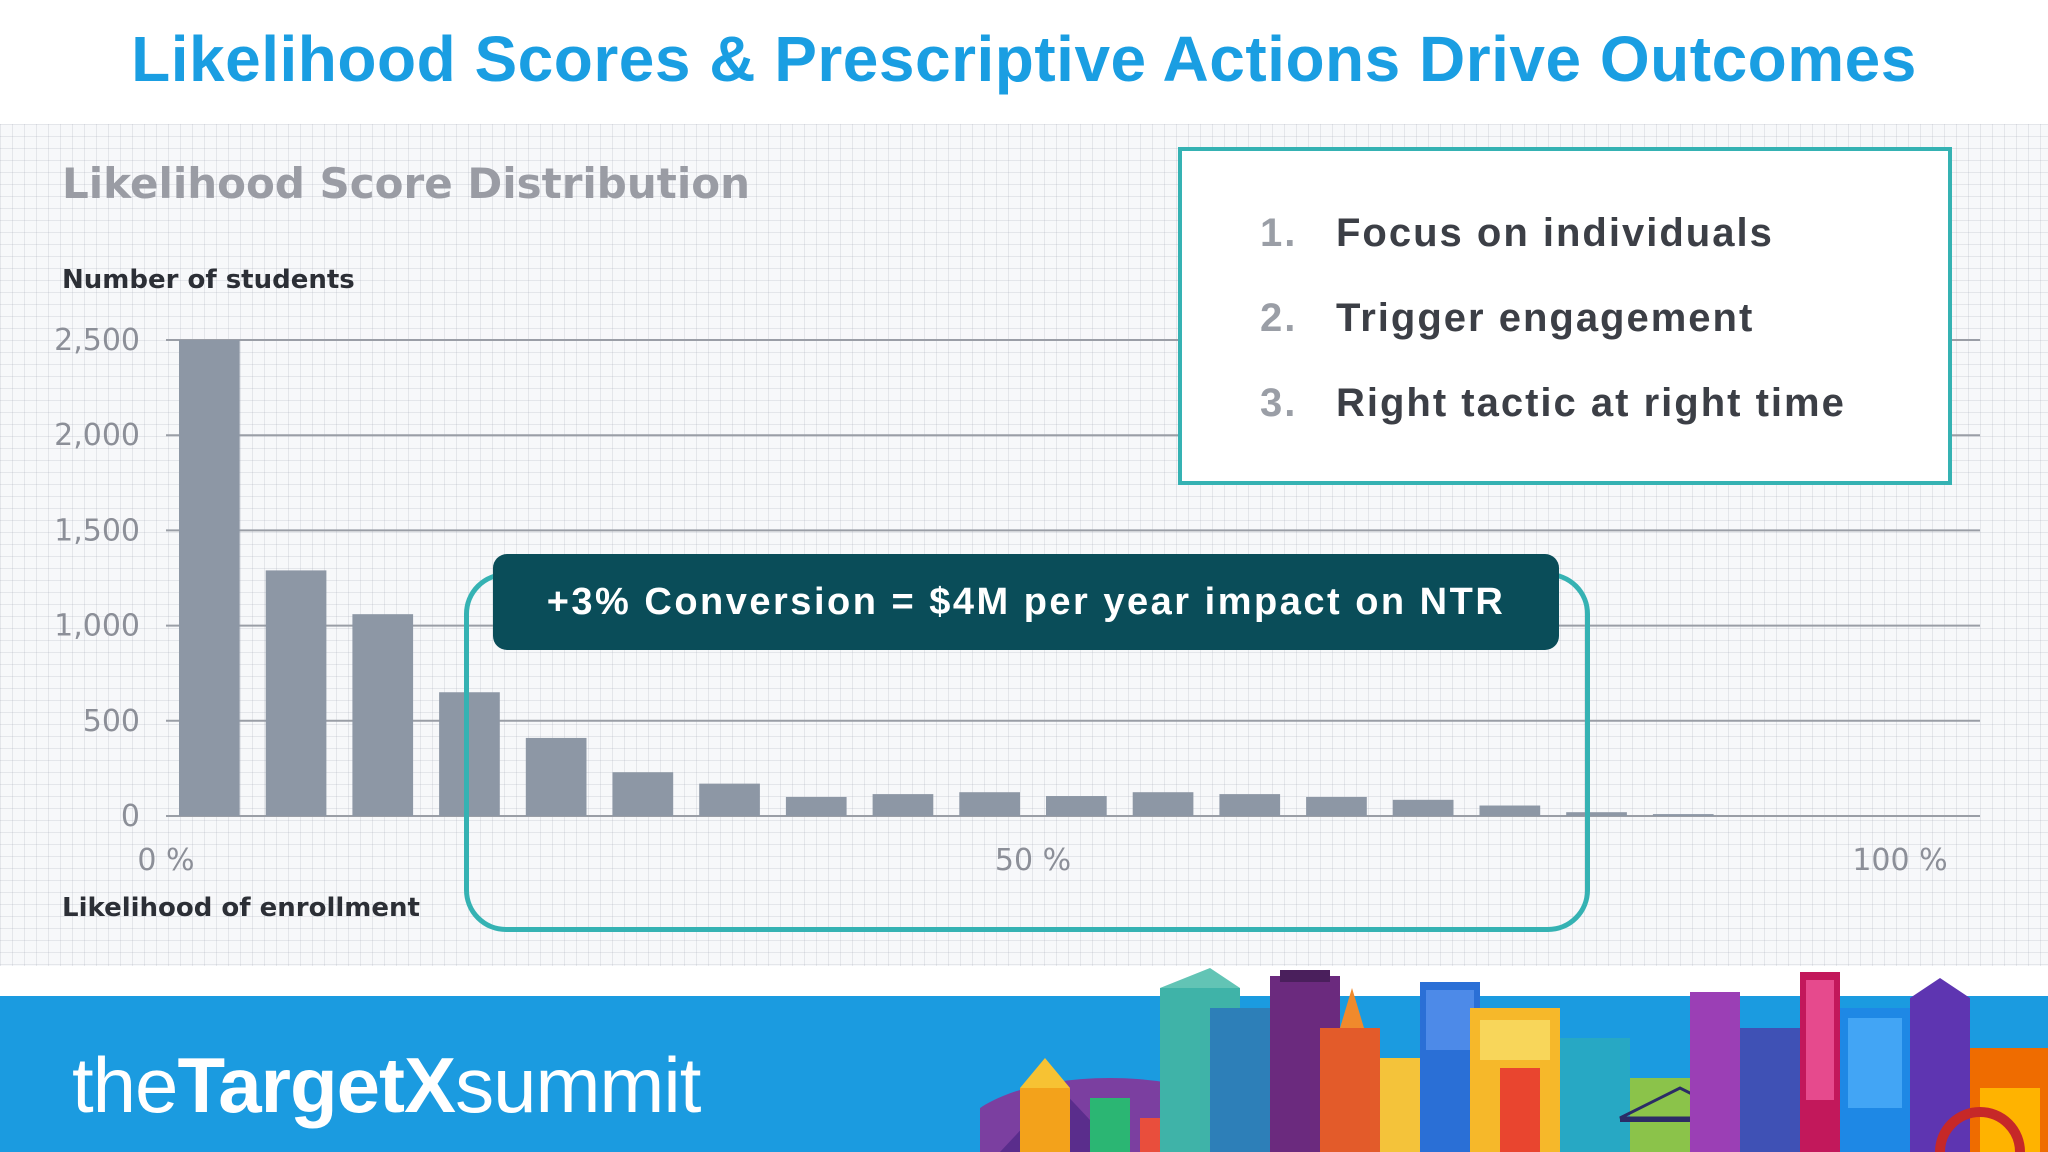  What do you see at coordinates (1899, 860) in the screenshot?
I see `x-tick-label: 100 %` at bounding box center [1899, 860].